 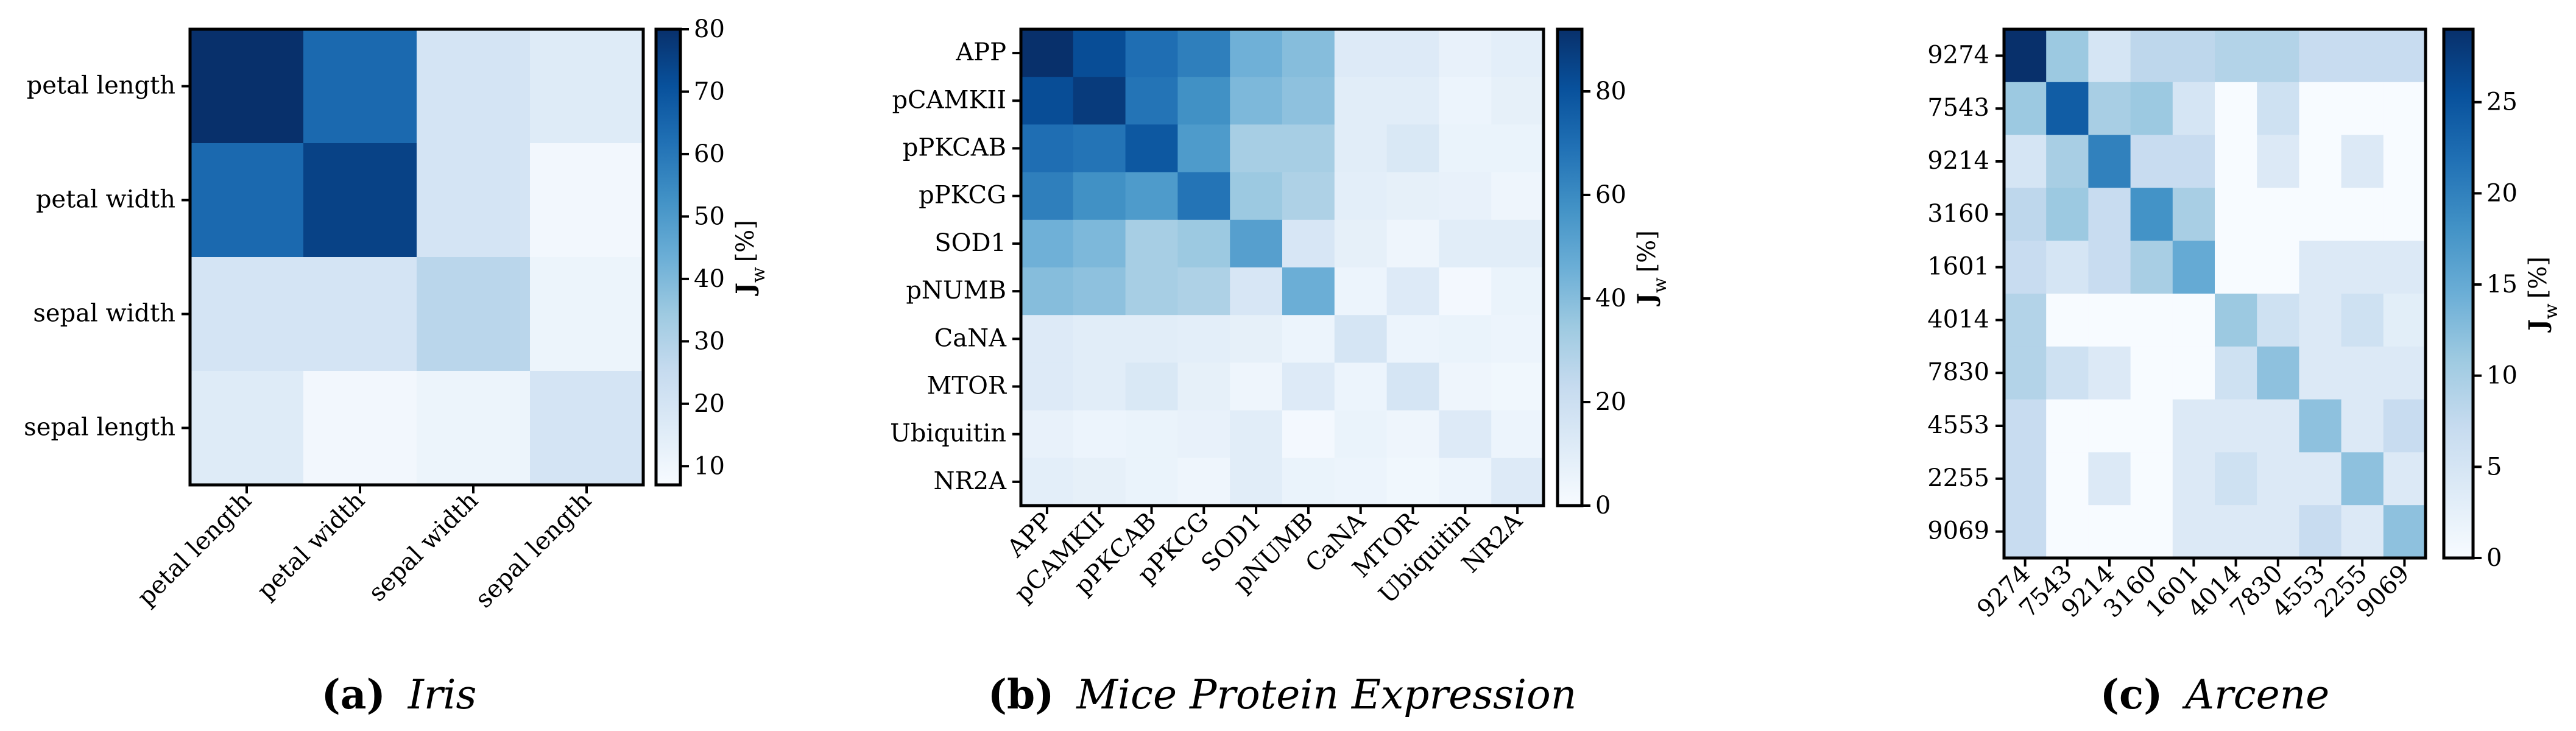 I want to click on panel-b-cell-r2-c3, so click(x=1203, y=148).